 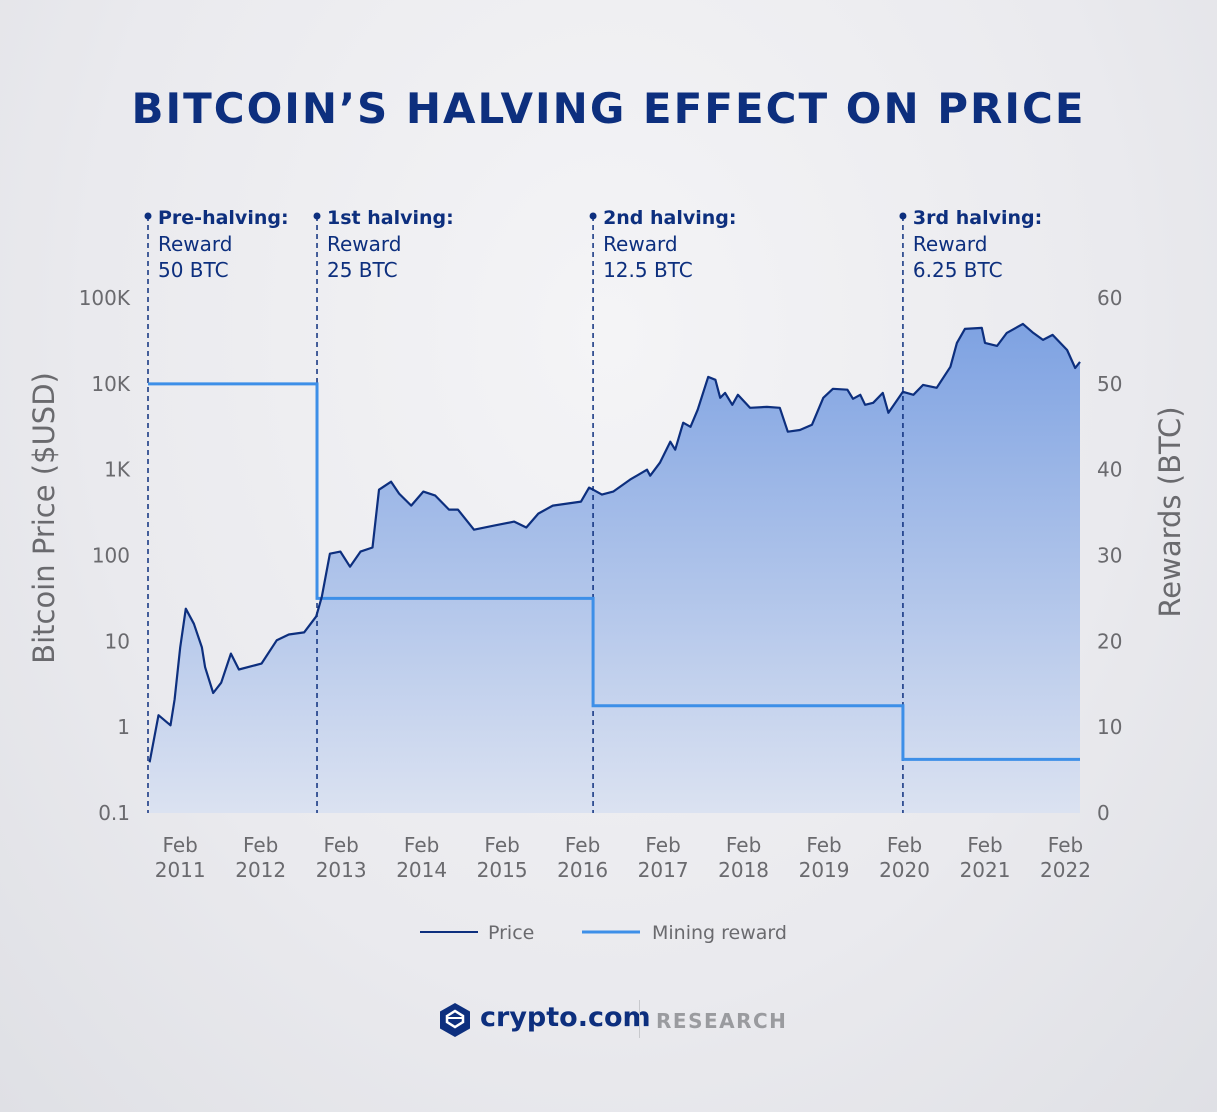 I want to click on x-tick-year: 2015, so click(x=502, y=870).